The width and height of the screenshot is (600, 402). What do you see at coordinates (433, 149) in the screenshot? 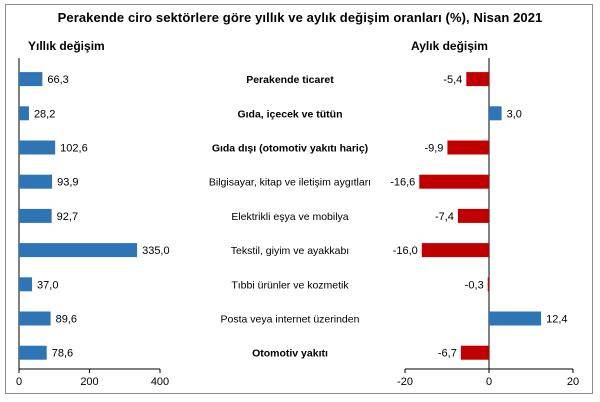
I see `monthly-value-label: -9,9` at bounding box center [433, 149].